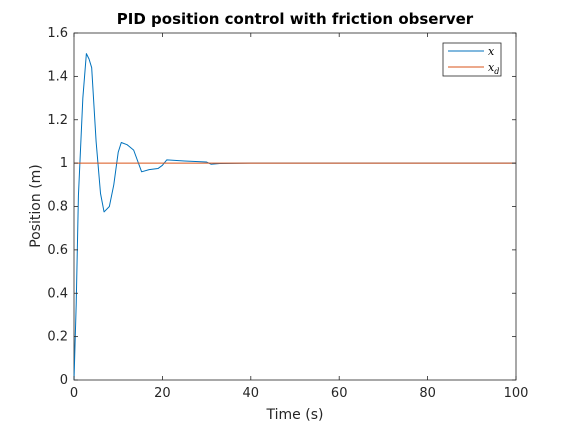 The image size is (570, 428). I want to click on y-tick-label: 0.6, so click(57, 250).